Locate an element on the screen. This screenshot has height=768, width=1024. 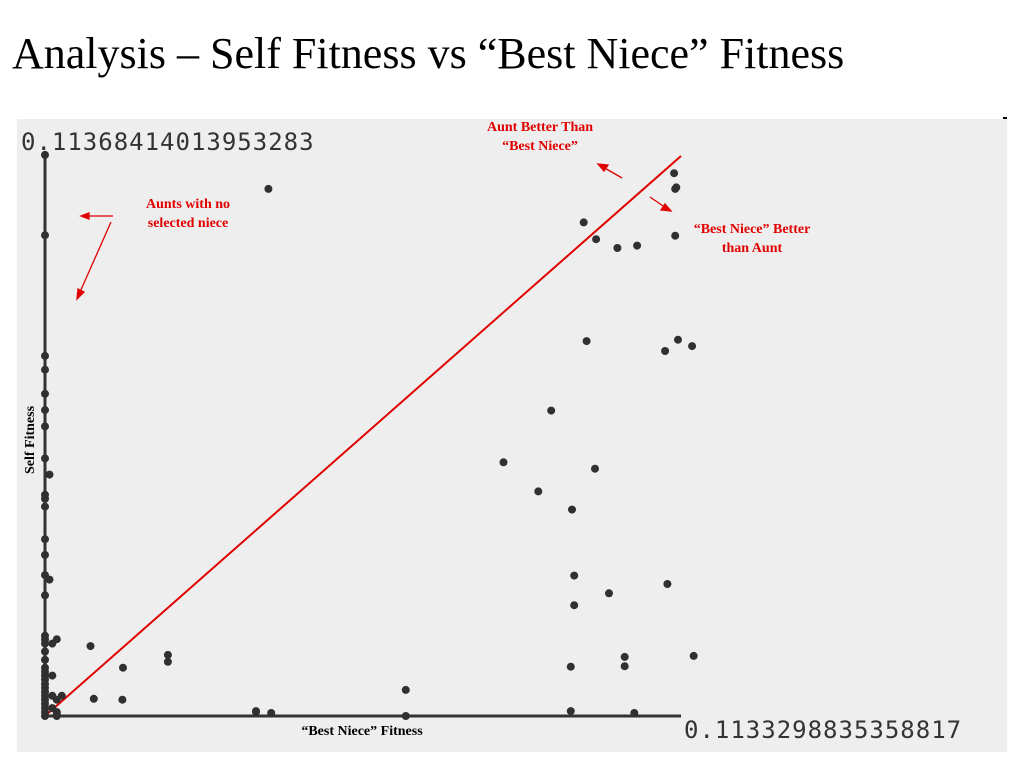
y-axis-max-label: 0.11368414013953283 is located at coordinates (168, 142).